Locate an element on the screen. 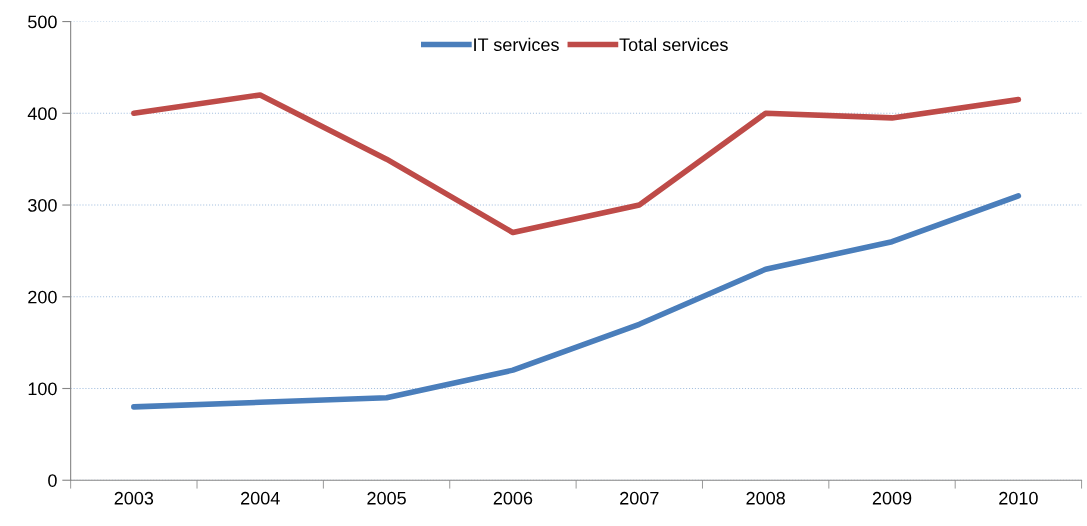  x-tick-label: 2008 is located at coordinates (765, 498).